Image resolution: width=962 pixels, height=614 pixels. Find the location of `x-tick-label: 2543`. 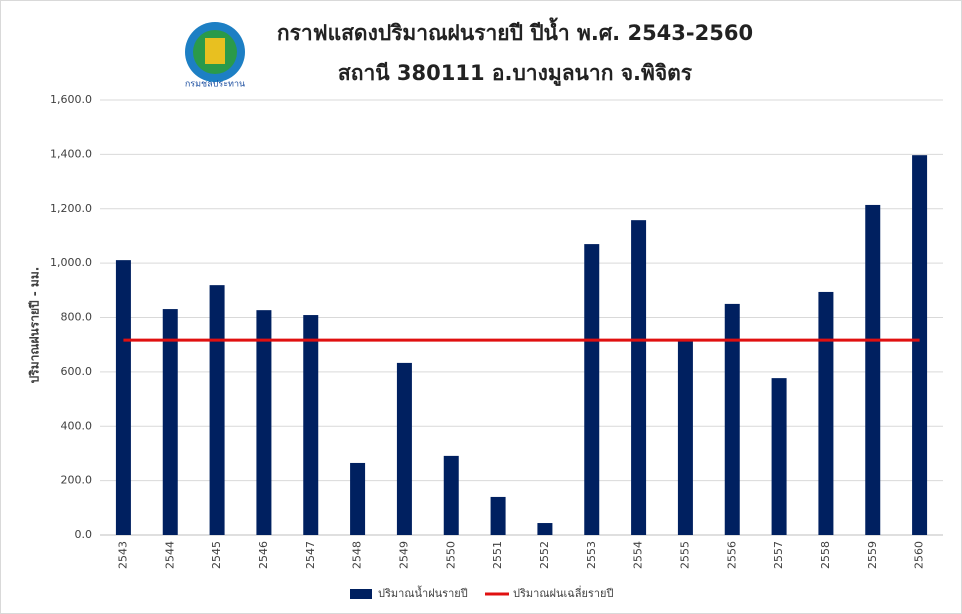

x-tick-label: 2543 is located at coordinates (122, 555).